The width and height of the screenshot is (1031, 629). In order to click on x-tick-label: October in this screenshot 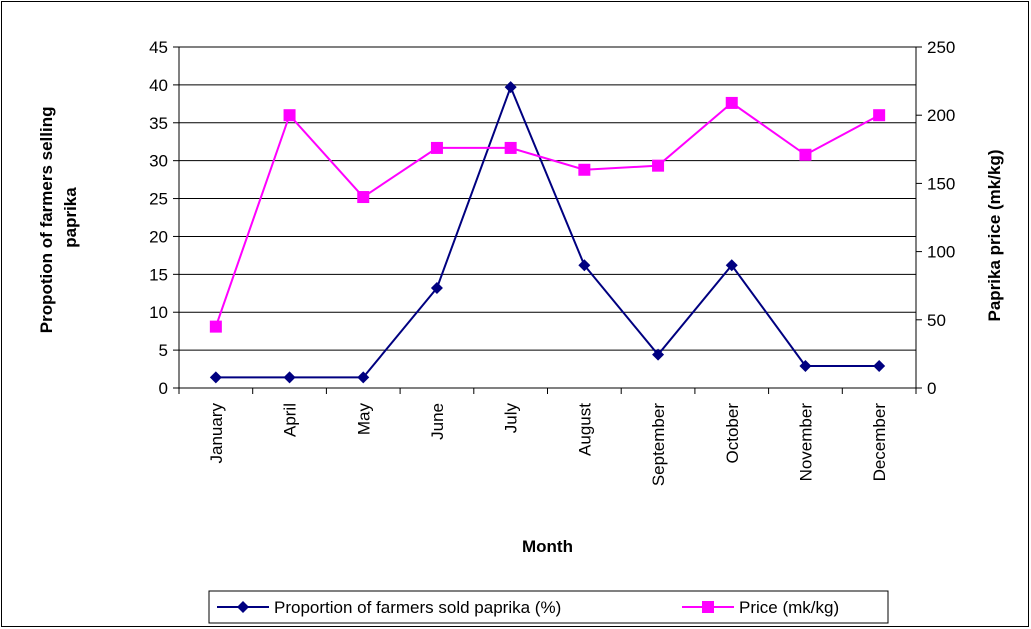, I will do `click(732, 433)`.